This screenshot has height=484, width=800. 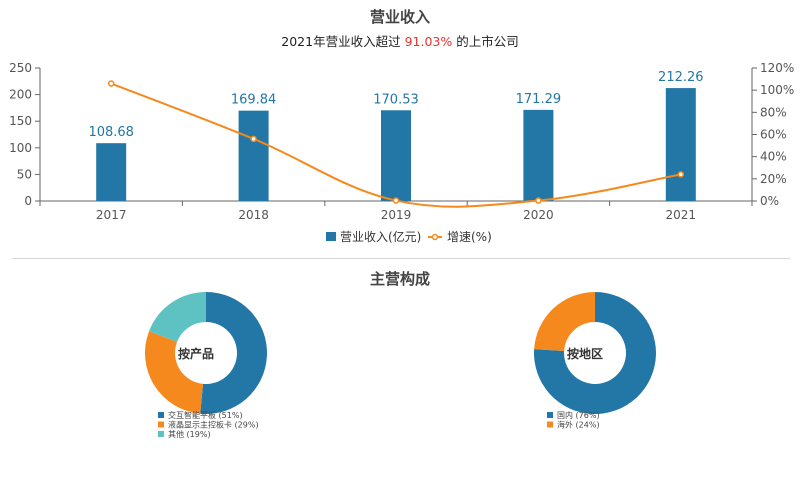 I want to click on section-title-composition: 主营构成, so click(x=399, y=279).